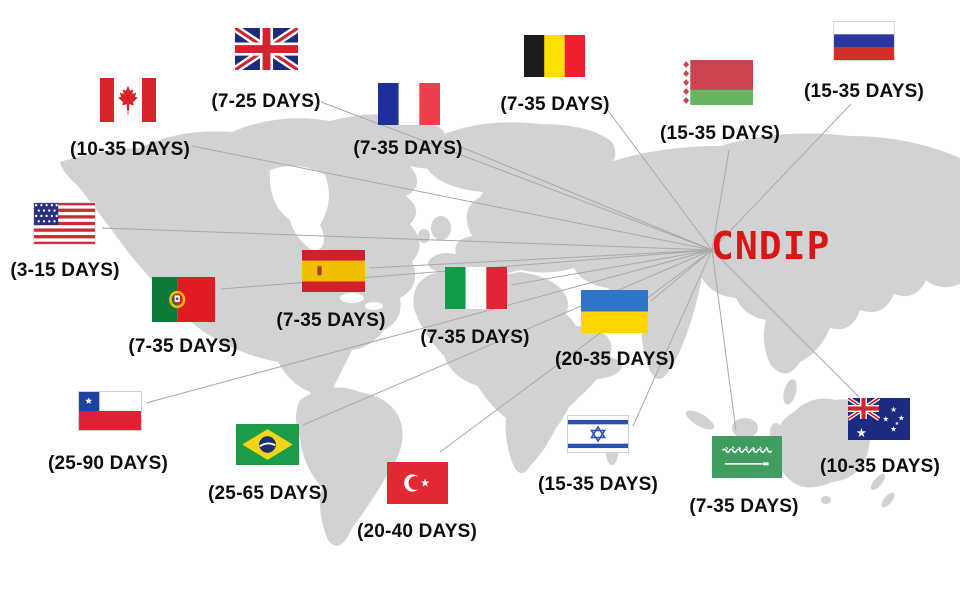 This screenshot has width=960, height=600. Describe the element at coordinates (700, 420) in the screenshot. I see `sumatra` at that location.